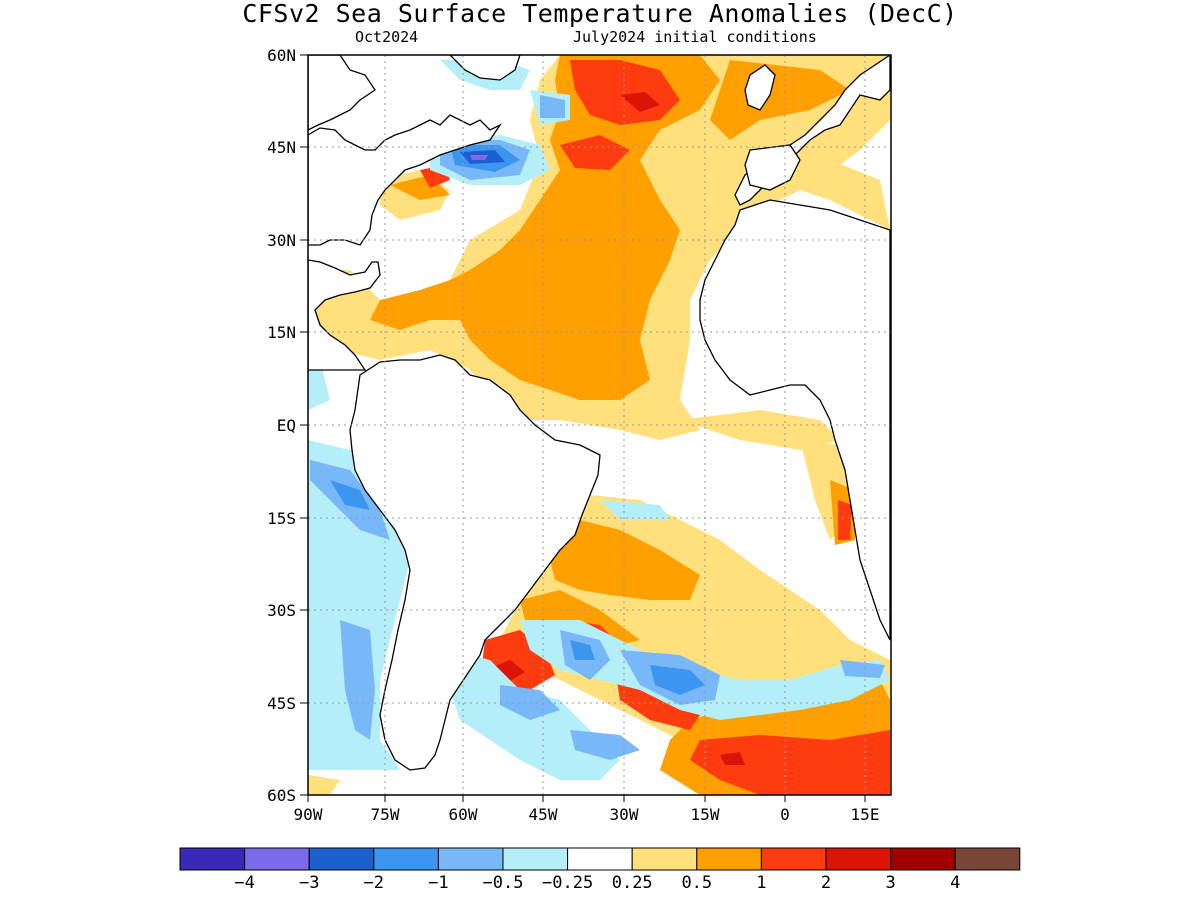 The width and height of the screenshot is (1200, 900). Describe the element at coordinates (587, 814) in the screenshot. I see `longitude-labels: 90W 75W 60W 45W 30W 15W 0 15E` at that location.